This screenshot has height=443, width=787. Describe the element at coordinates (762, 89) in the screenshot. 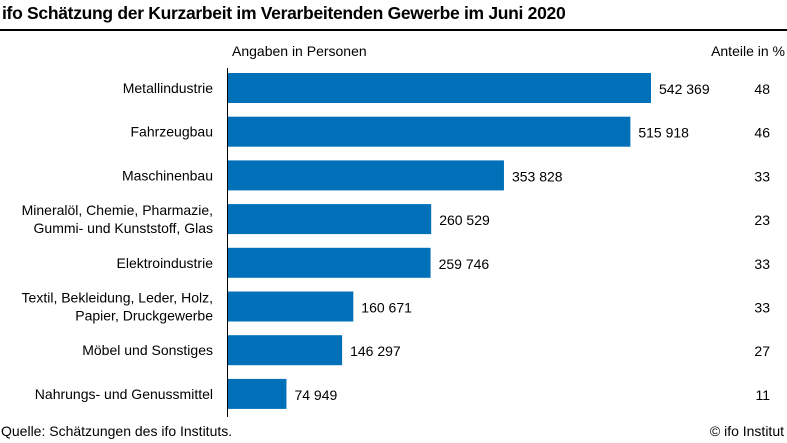

I see `share-label: 48` at that location.